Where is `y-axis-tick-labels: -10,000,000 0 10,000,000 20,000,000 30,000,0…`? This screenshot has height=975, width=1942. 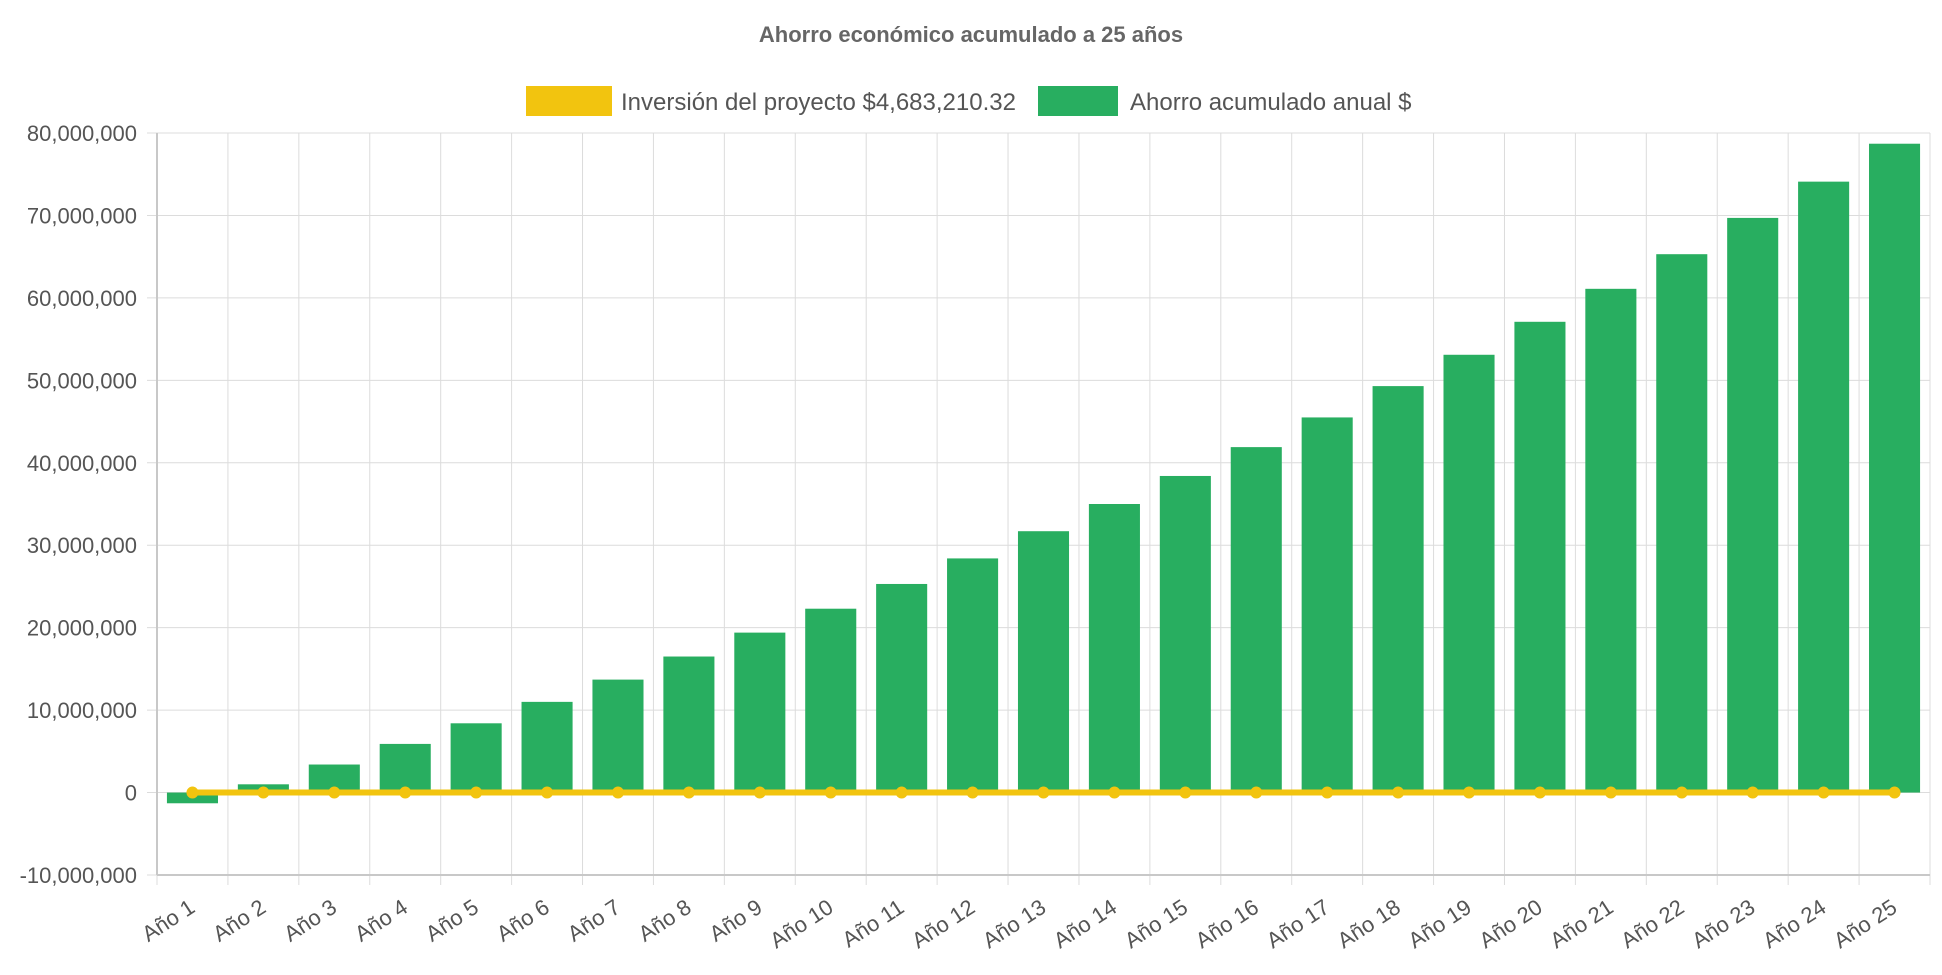
y-axis-tick-labels: -10,000,000 0 10,000,000 20,000,000 30,000,0… is located at coordinates (78, 504).